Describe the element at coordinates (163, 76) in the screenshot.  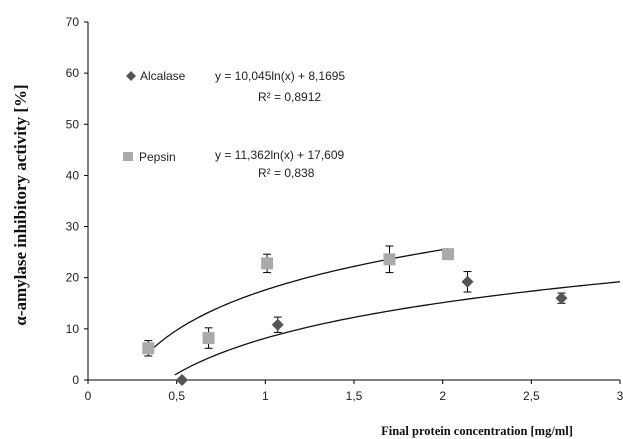
I see `legend-label-alcalase: Alcalase` at that location.